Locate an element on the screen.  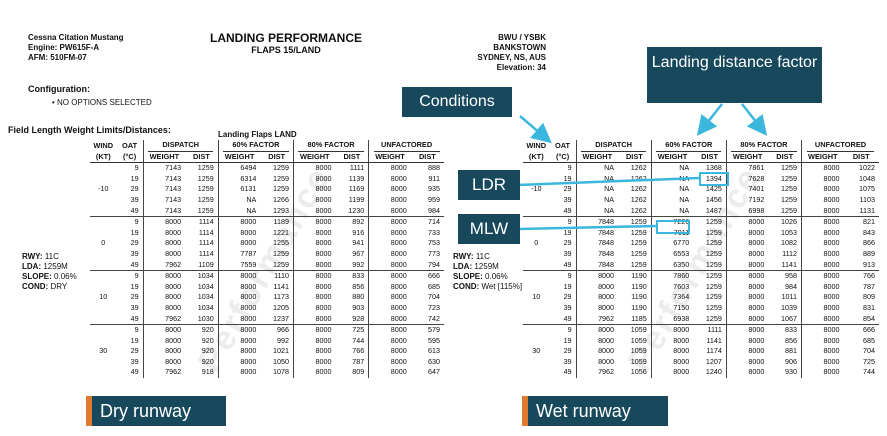
table-row: 49 7962 918 8000 1078 8000 809 8000 647 is located at coordinates (267, 373).